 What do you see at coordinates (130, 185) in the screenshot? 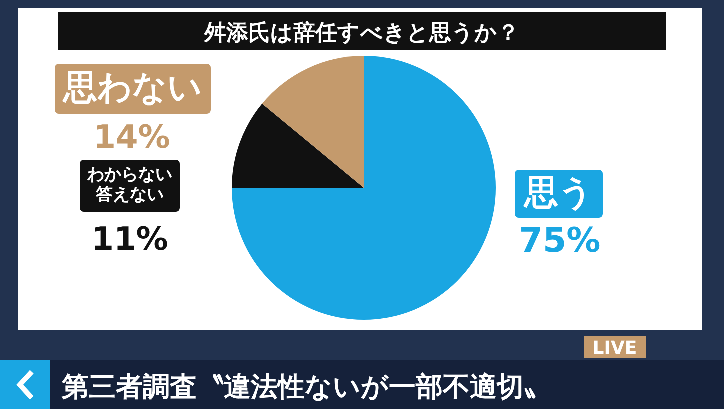
I see `slice-label: わからない答えない` at bounding box center [130, 185].